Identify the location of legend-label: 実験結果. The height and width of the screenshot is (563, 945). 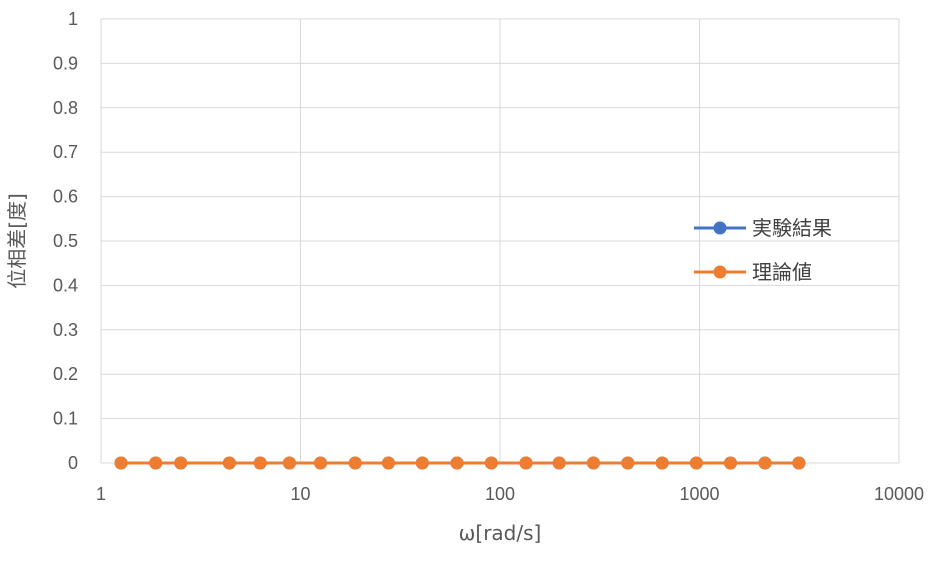
(792, 228).